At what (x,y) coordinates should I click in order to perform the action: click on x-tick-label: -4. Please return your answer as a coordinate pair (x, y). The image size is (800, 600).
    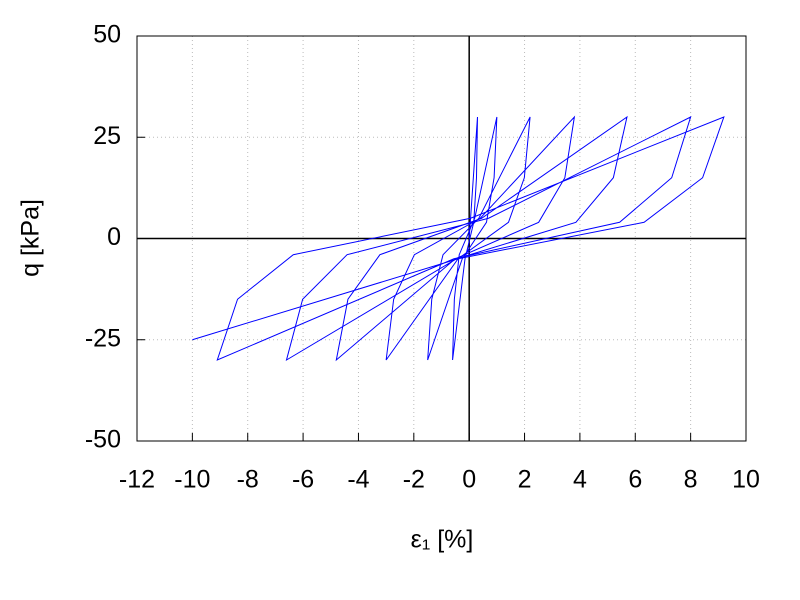
    Looking at the image, I should click on (358, 480).